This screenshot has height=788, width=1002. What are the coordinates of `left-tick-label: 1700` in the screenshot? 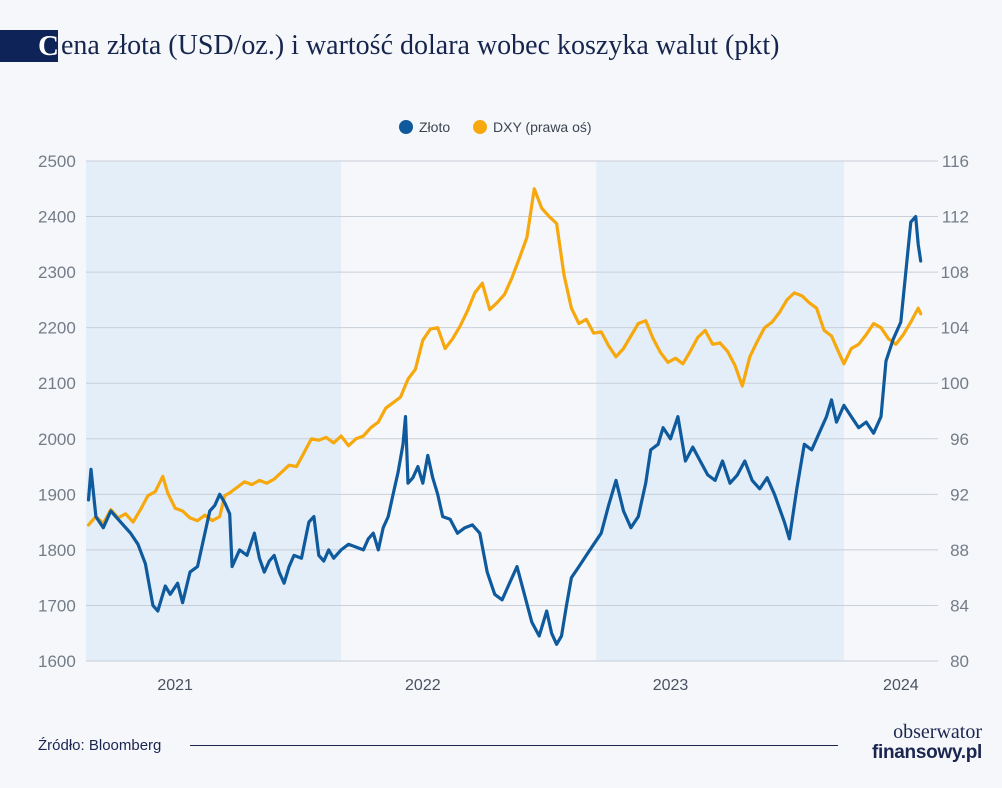 It's located at (57, 605).